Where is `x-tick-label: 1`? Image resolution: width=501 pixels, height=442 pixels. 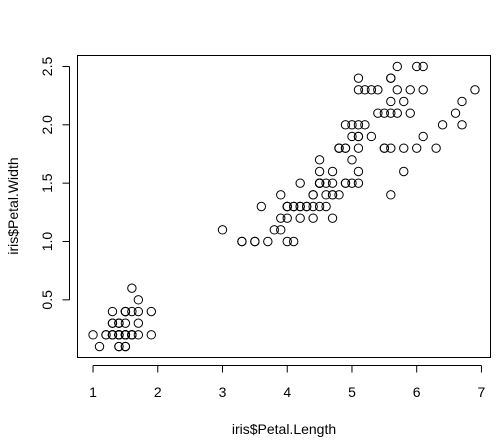 x-tick-label: 1 is located at coordinates (93, 392).